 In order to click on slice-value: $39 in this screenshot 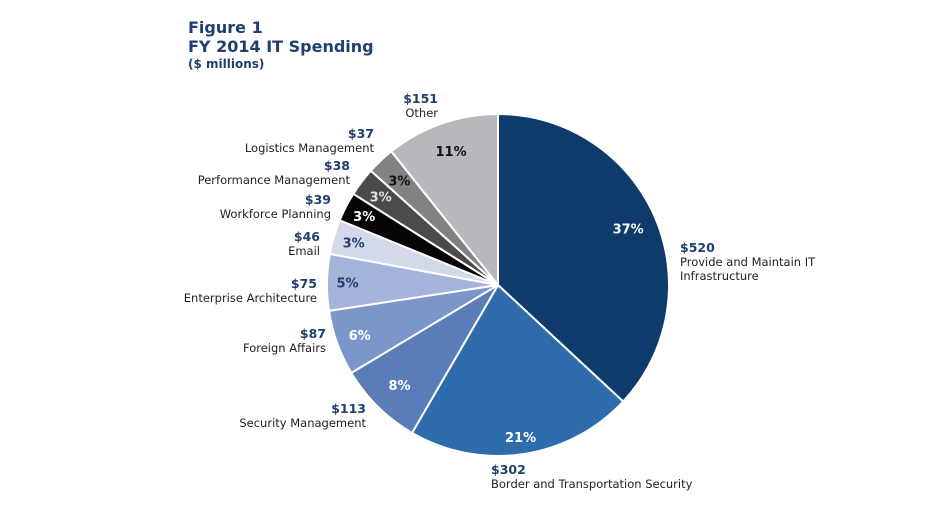, I will do `click(317, 199)`.